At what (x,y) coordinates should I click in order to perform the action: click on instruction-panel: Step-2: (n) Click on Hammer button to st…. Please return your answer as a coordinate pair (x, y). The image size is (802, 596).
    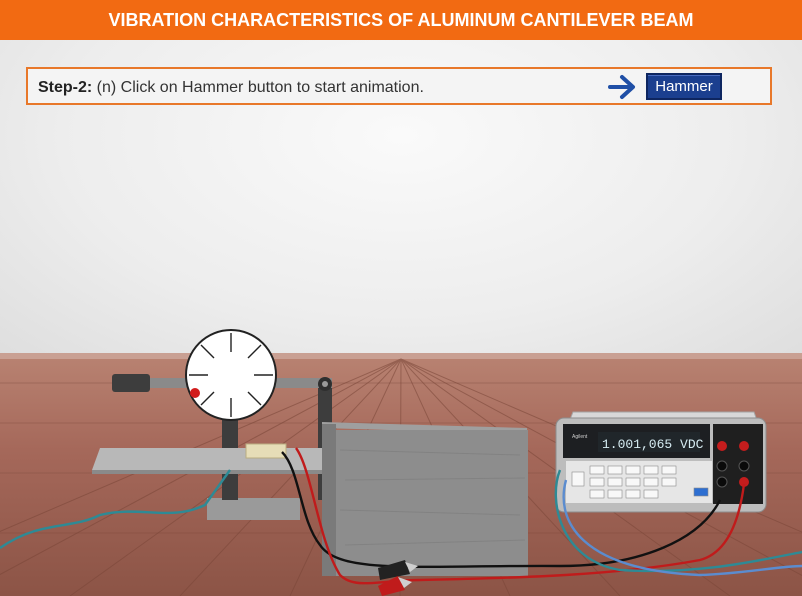
    Looking at the image, I should click on (399, 86).